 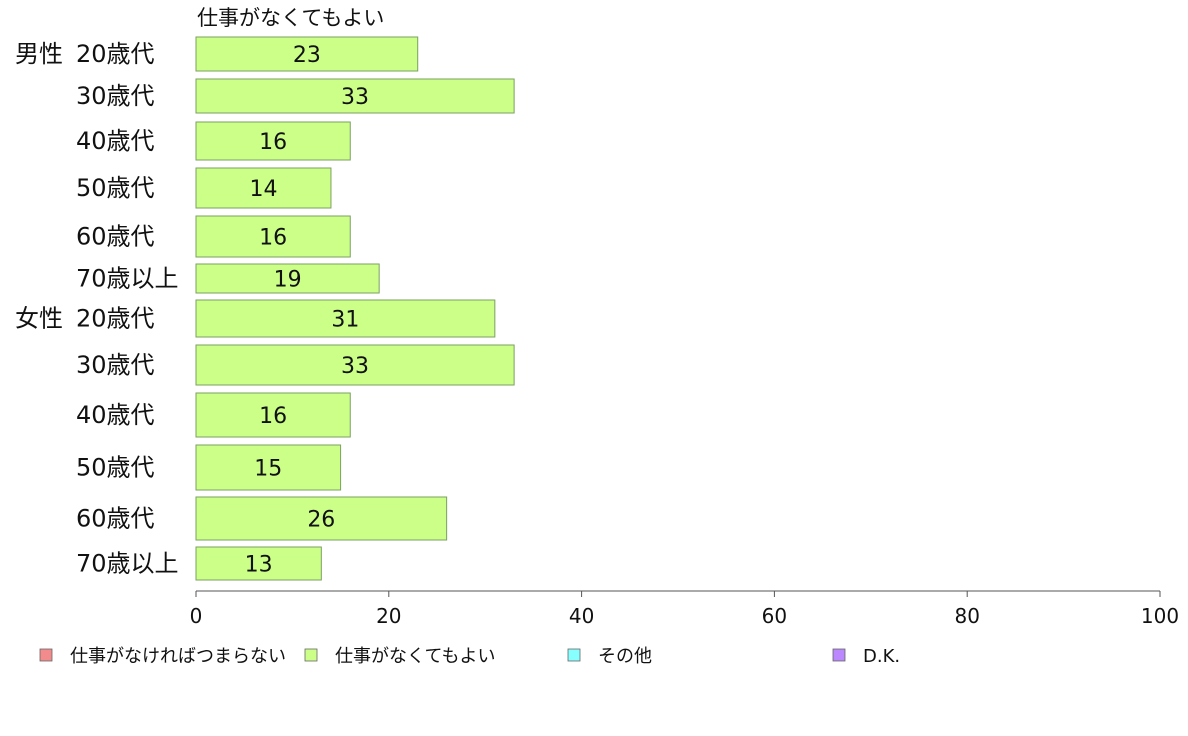 I want to click on legend: 仕事がなければつまらない 仕事がなくてもよい その他 D.K., so click(x=469, y=656).